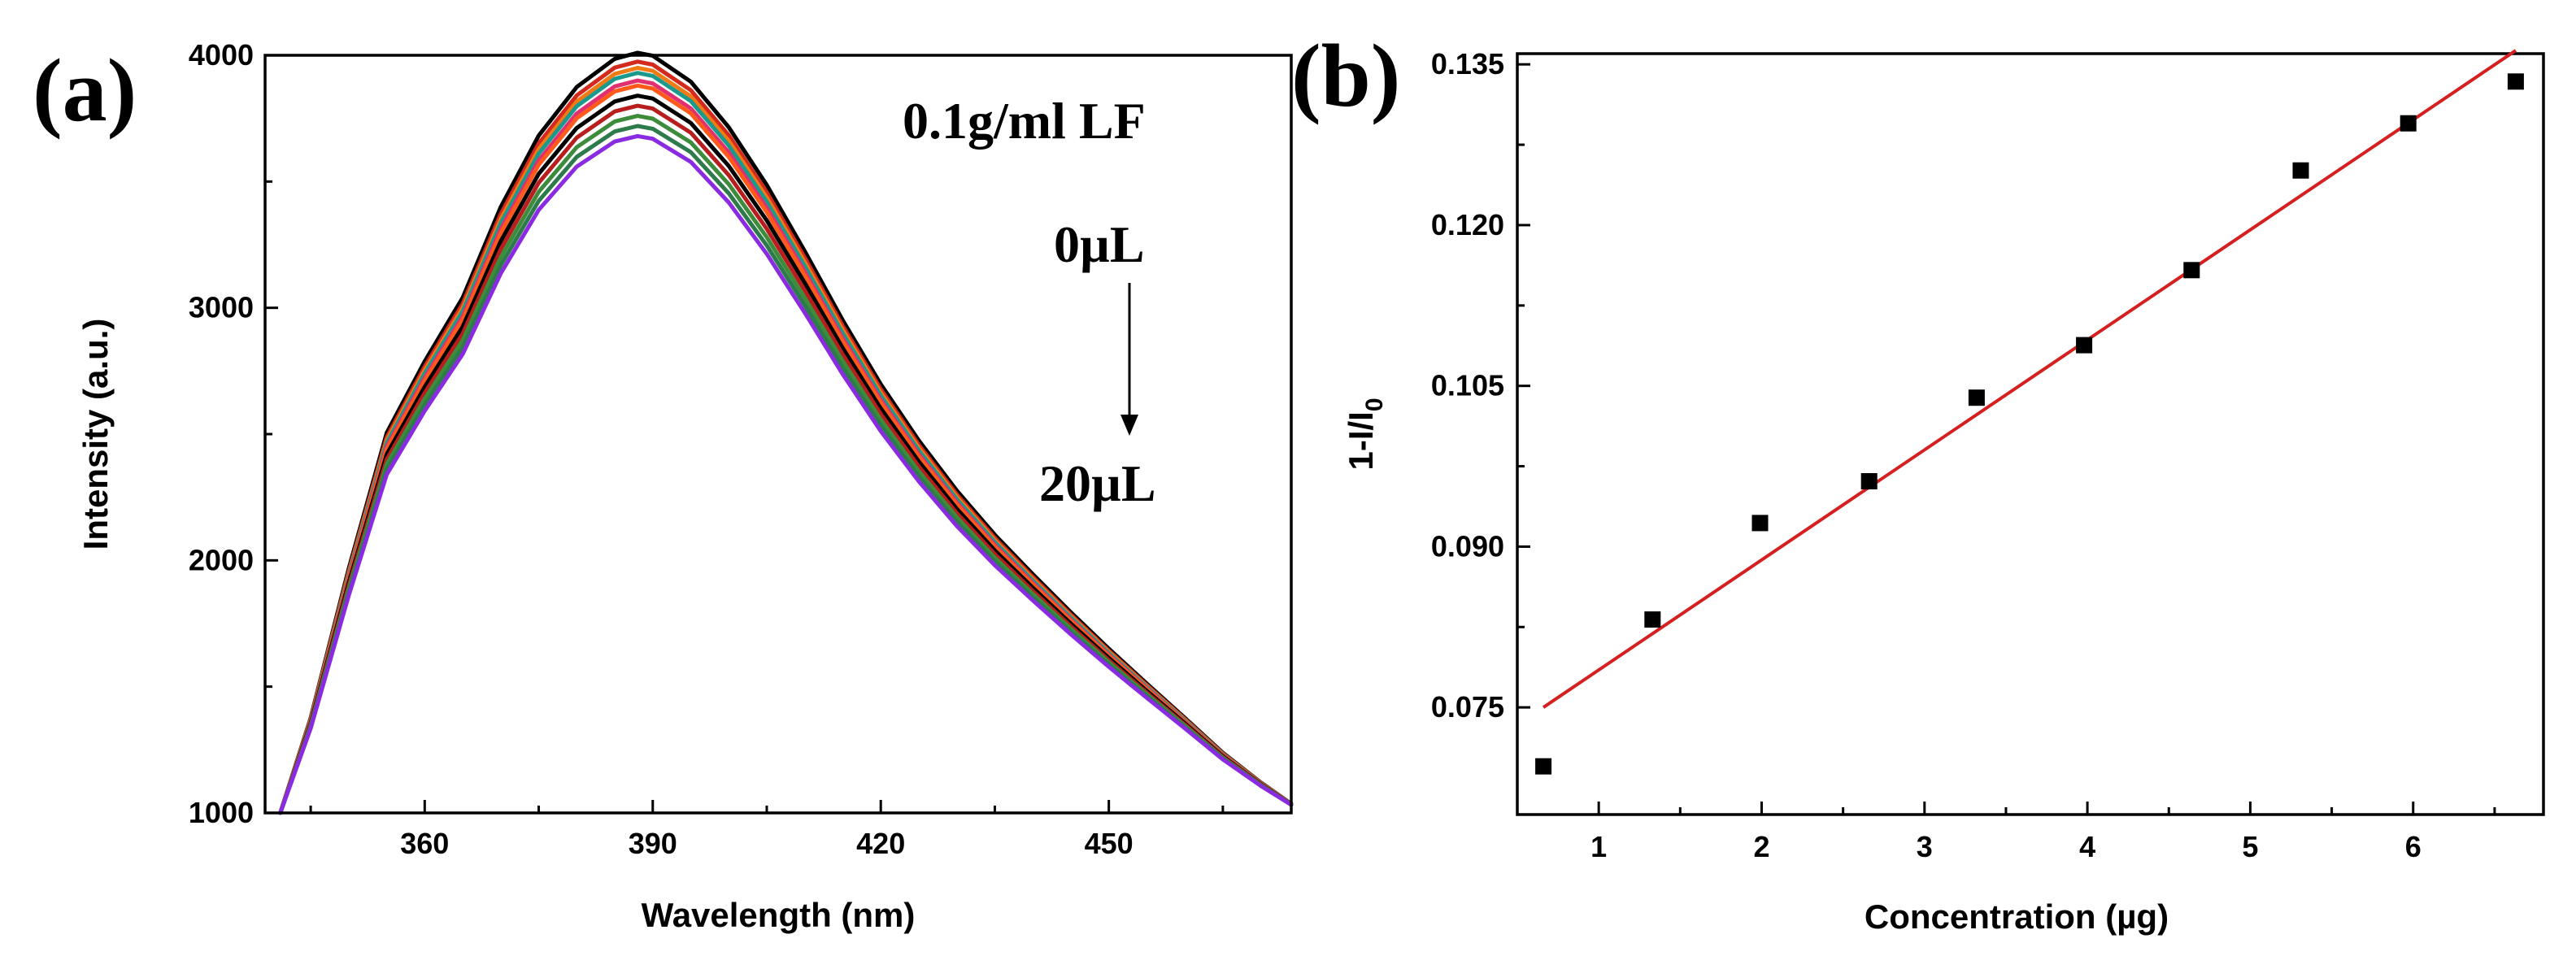 The height and width of the screenshot is (969, 2576). What do you see at coordinates (2087, 846) in the screenshot?
I see `panel-b-x-tick-label: 4` at bounding box center [2087, 846].